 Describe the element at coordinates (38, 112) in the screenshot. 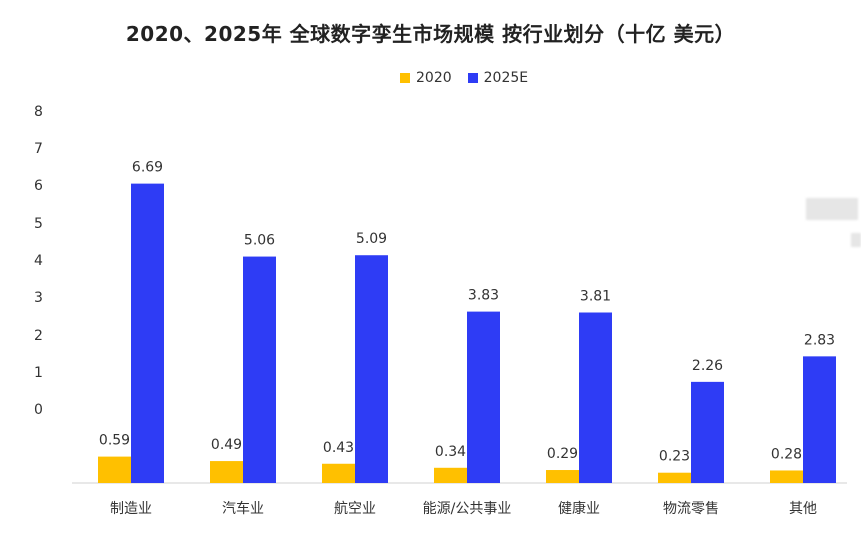

I see `y-tick-label: 8` at that location.